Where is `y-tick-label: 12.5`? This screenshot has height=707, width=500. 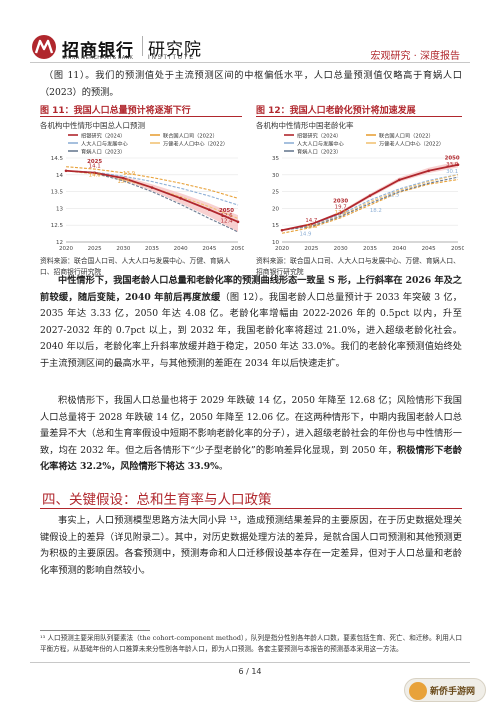
y-tick-label: 12.5 is located at coordinates (57, 226).